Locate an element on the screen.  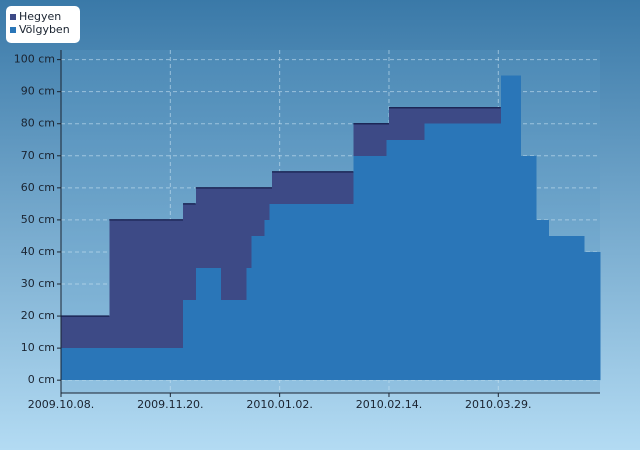
x-tick-label: 2009.11.20. is located at coordinates (170, 404).